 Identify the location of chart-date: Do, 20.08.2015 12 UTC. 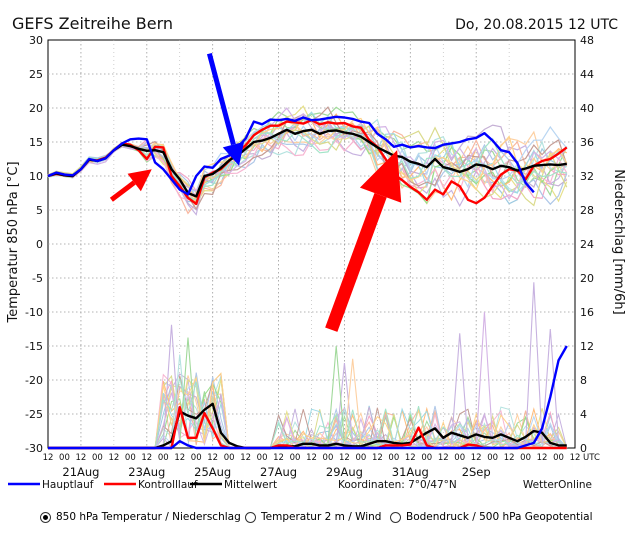
(536, 25).